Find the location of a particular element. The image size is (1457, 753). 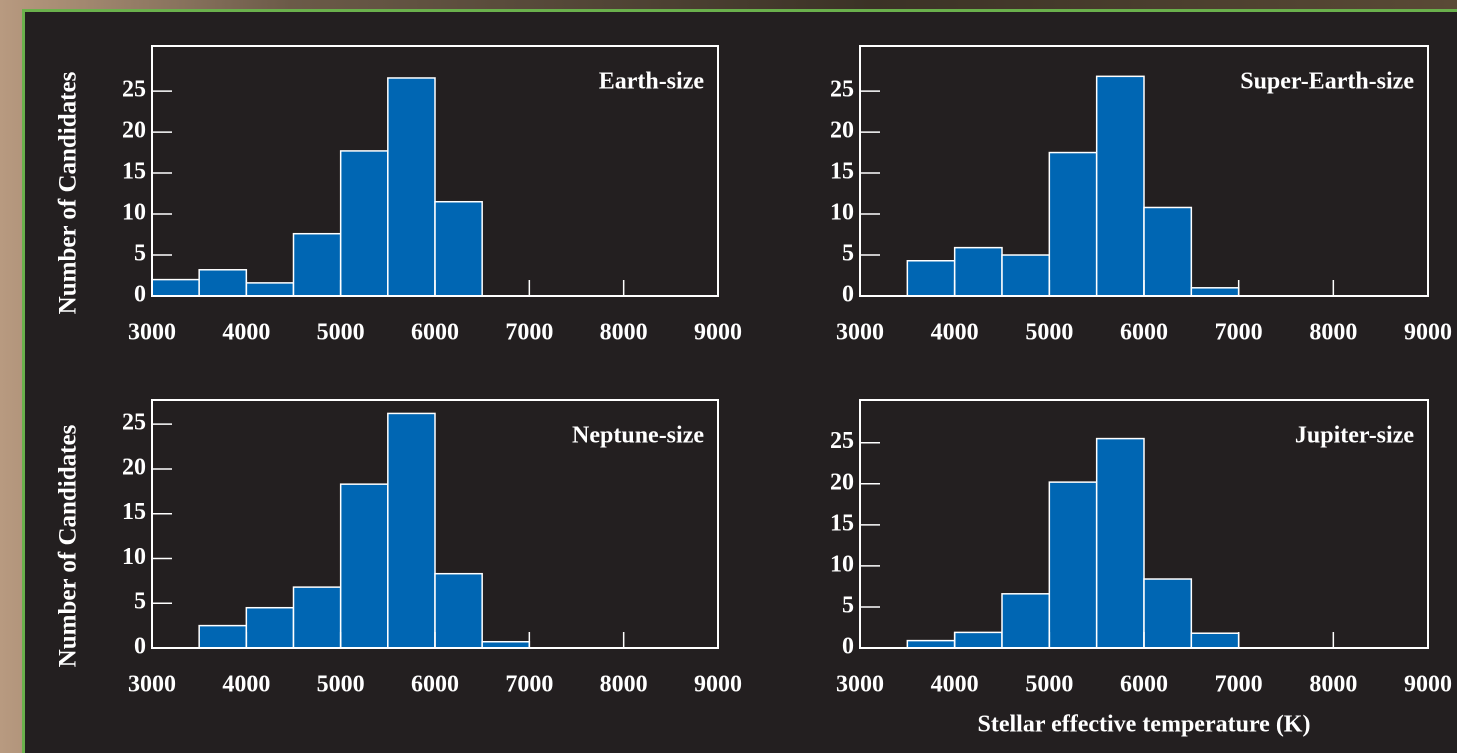

panel-label: Super-Earth-size is located at coordinates (1327, 82).